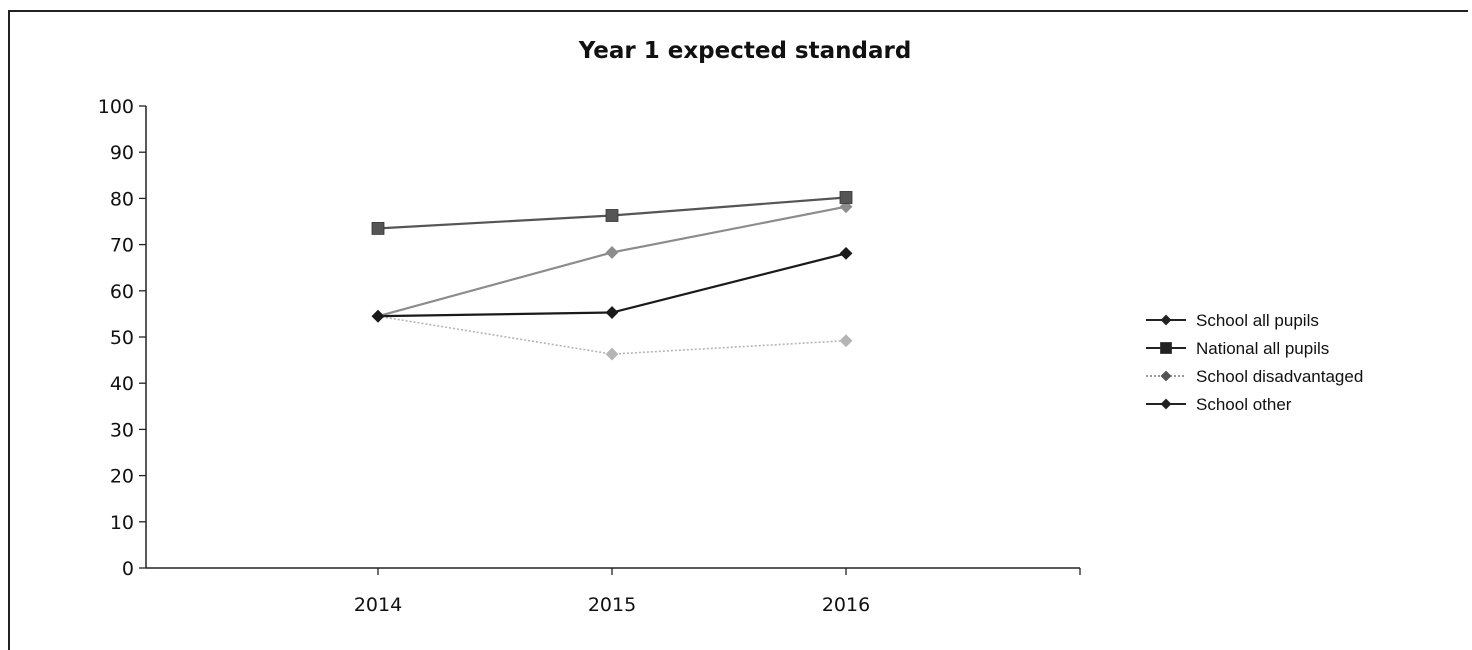  What do you see at coordinates (128, 569) in the screenshot?
I see `y-tick-label: 0` at bounding box center [128, 569].